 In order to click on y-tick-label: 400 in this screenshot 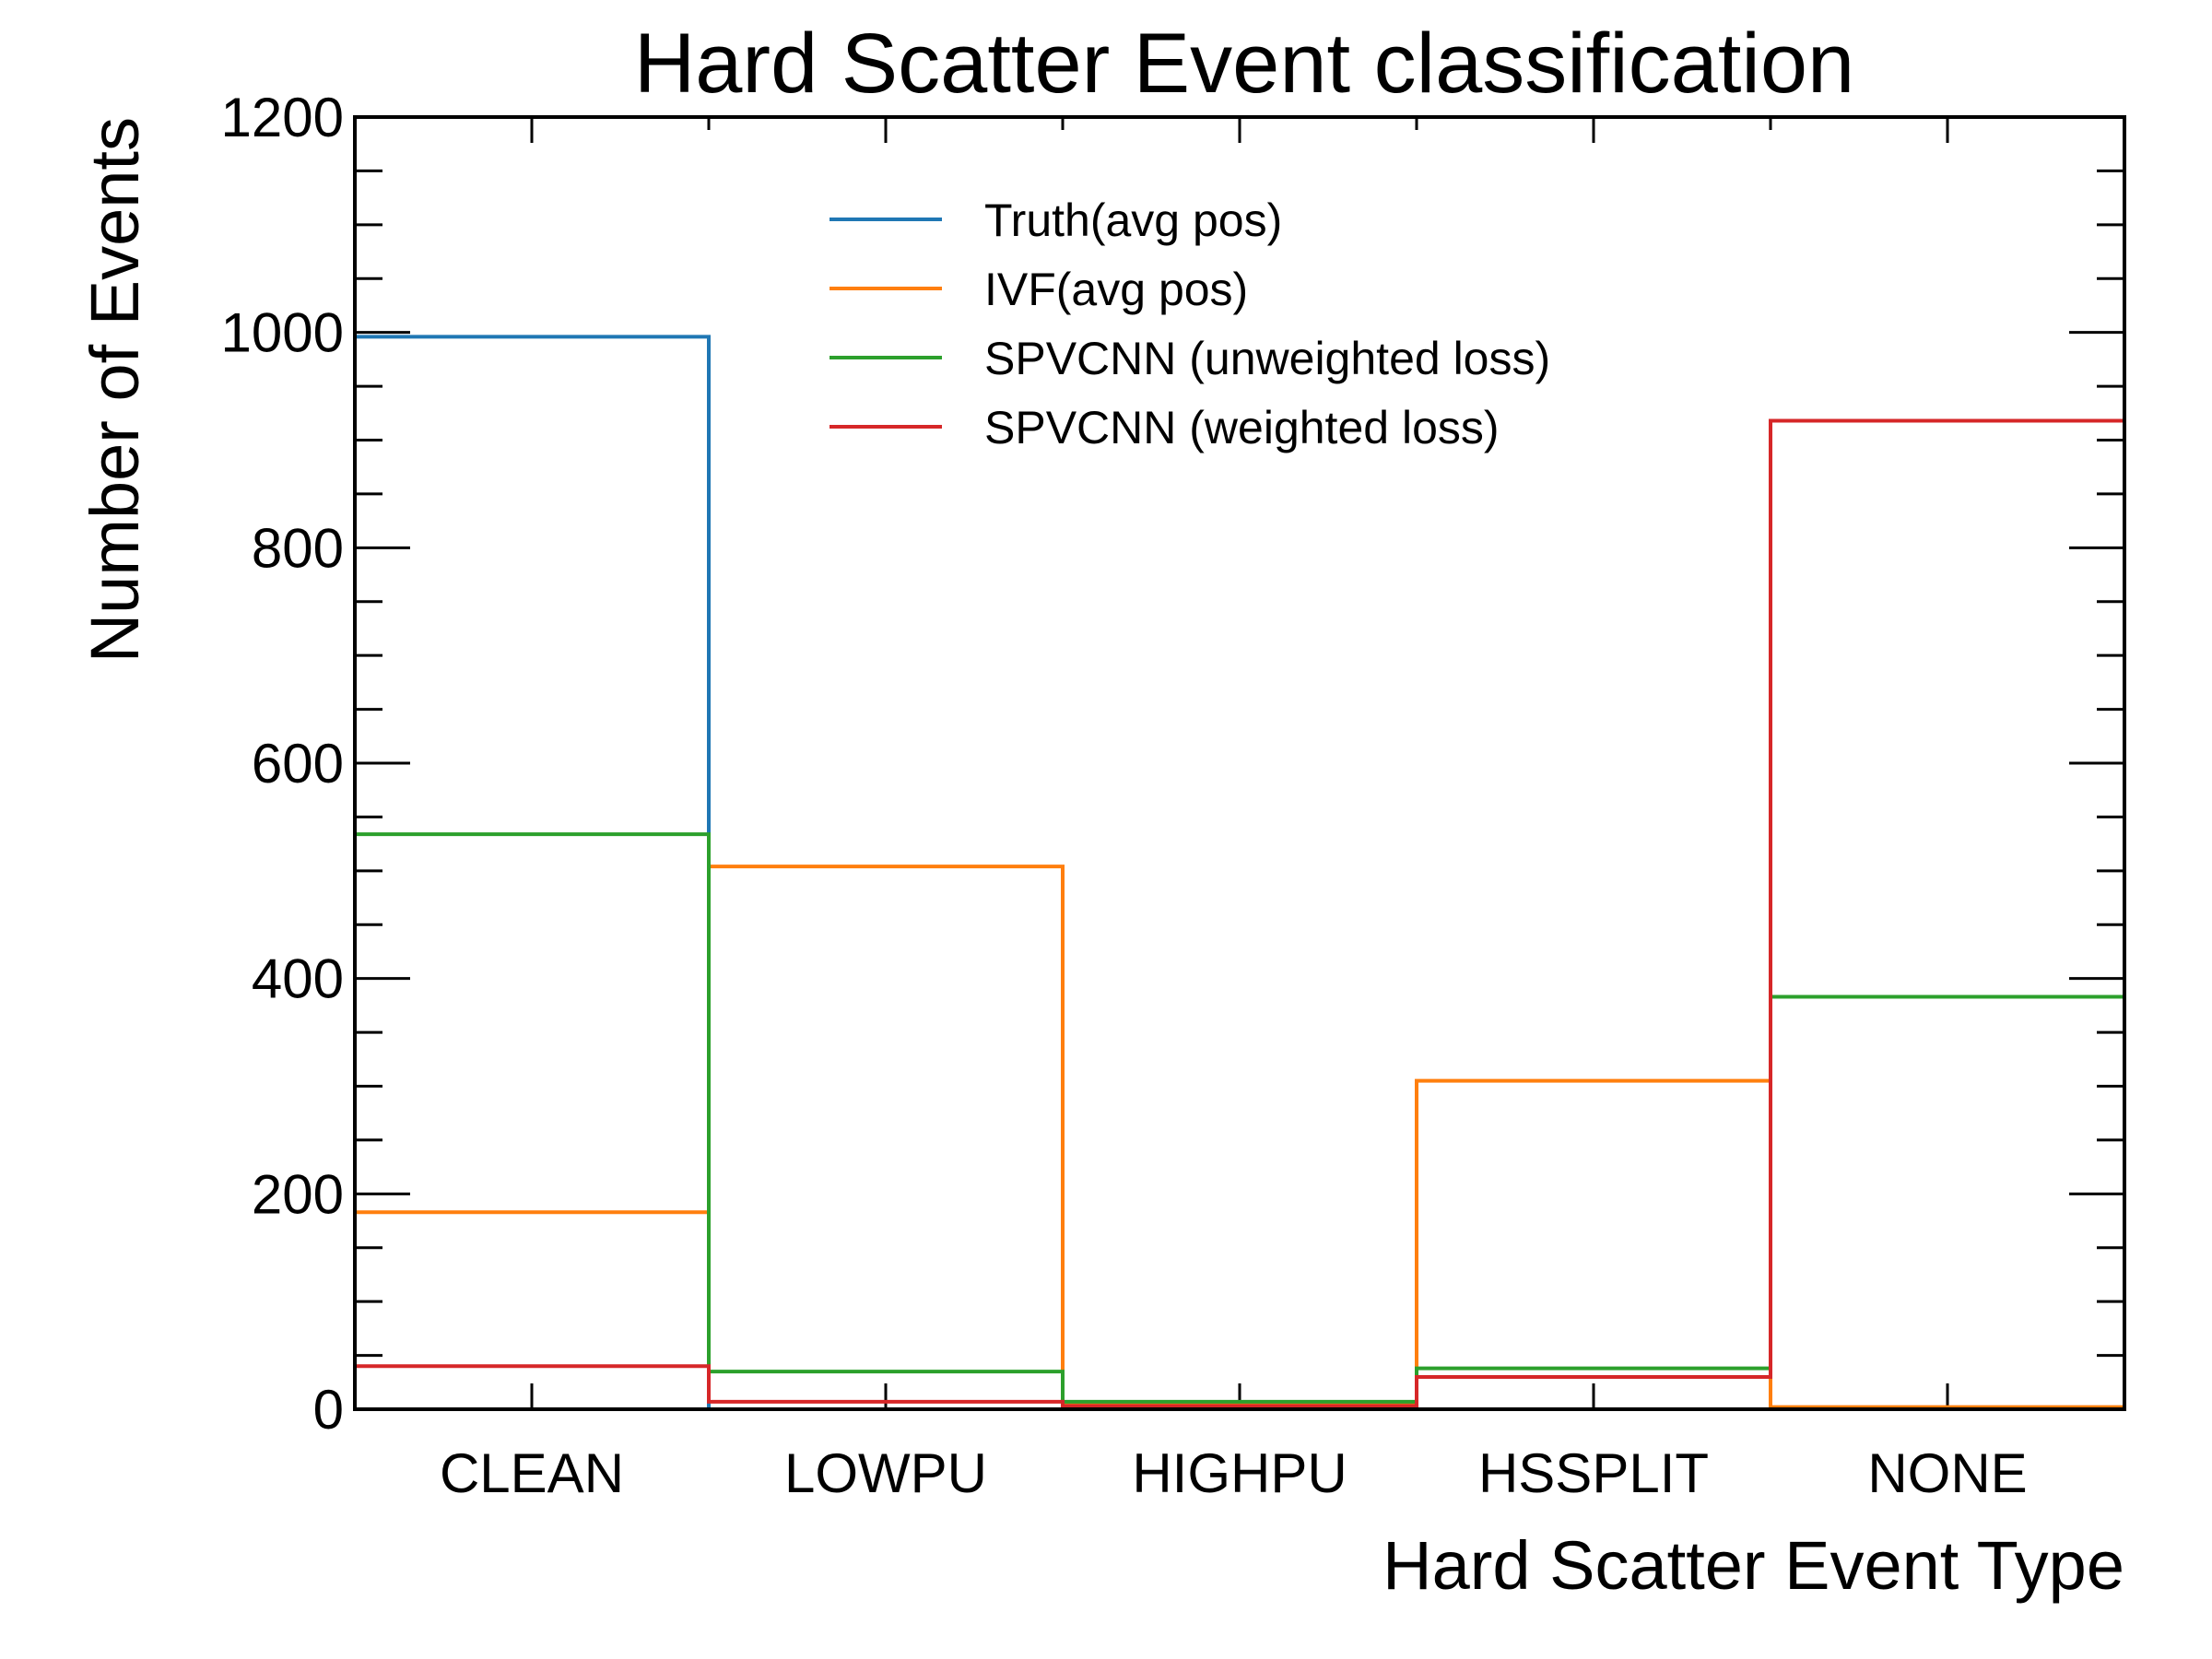, I will do `click(298, 979)`.